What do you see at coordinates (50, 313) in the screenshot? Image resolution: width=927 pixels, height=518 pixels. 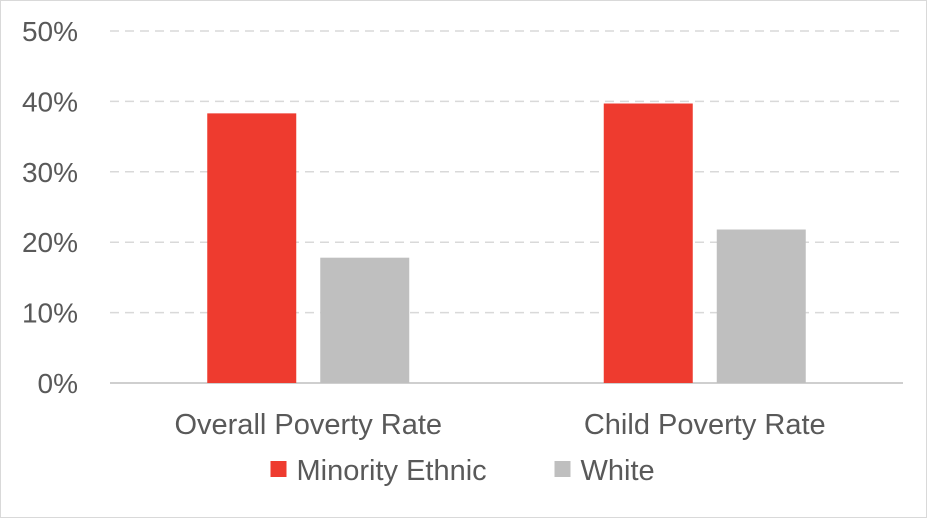 I see `y-tick-label: 10%` at bounding box center [50, 313].